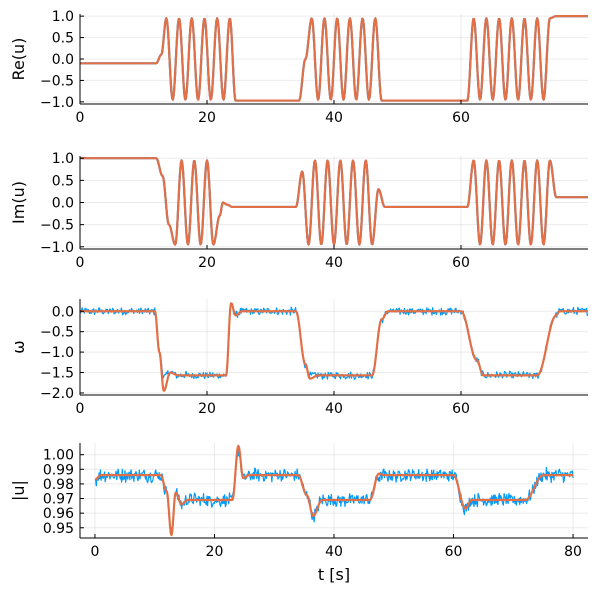 This screenshot has height=600, width=600. What do you see at coordinates (58, 514) in the screenshot?
I see `y-tick-label: 0.96` at bounding box center [58, 514].